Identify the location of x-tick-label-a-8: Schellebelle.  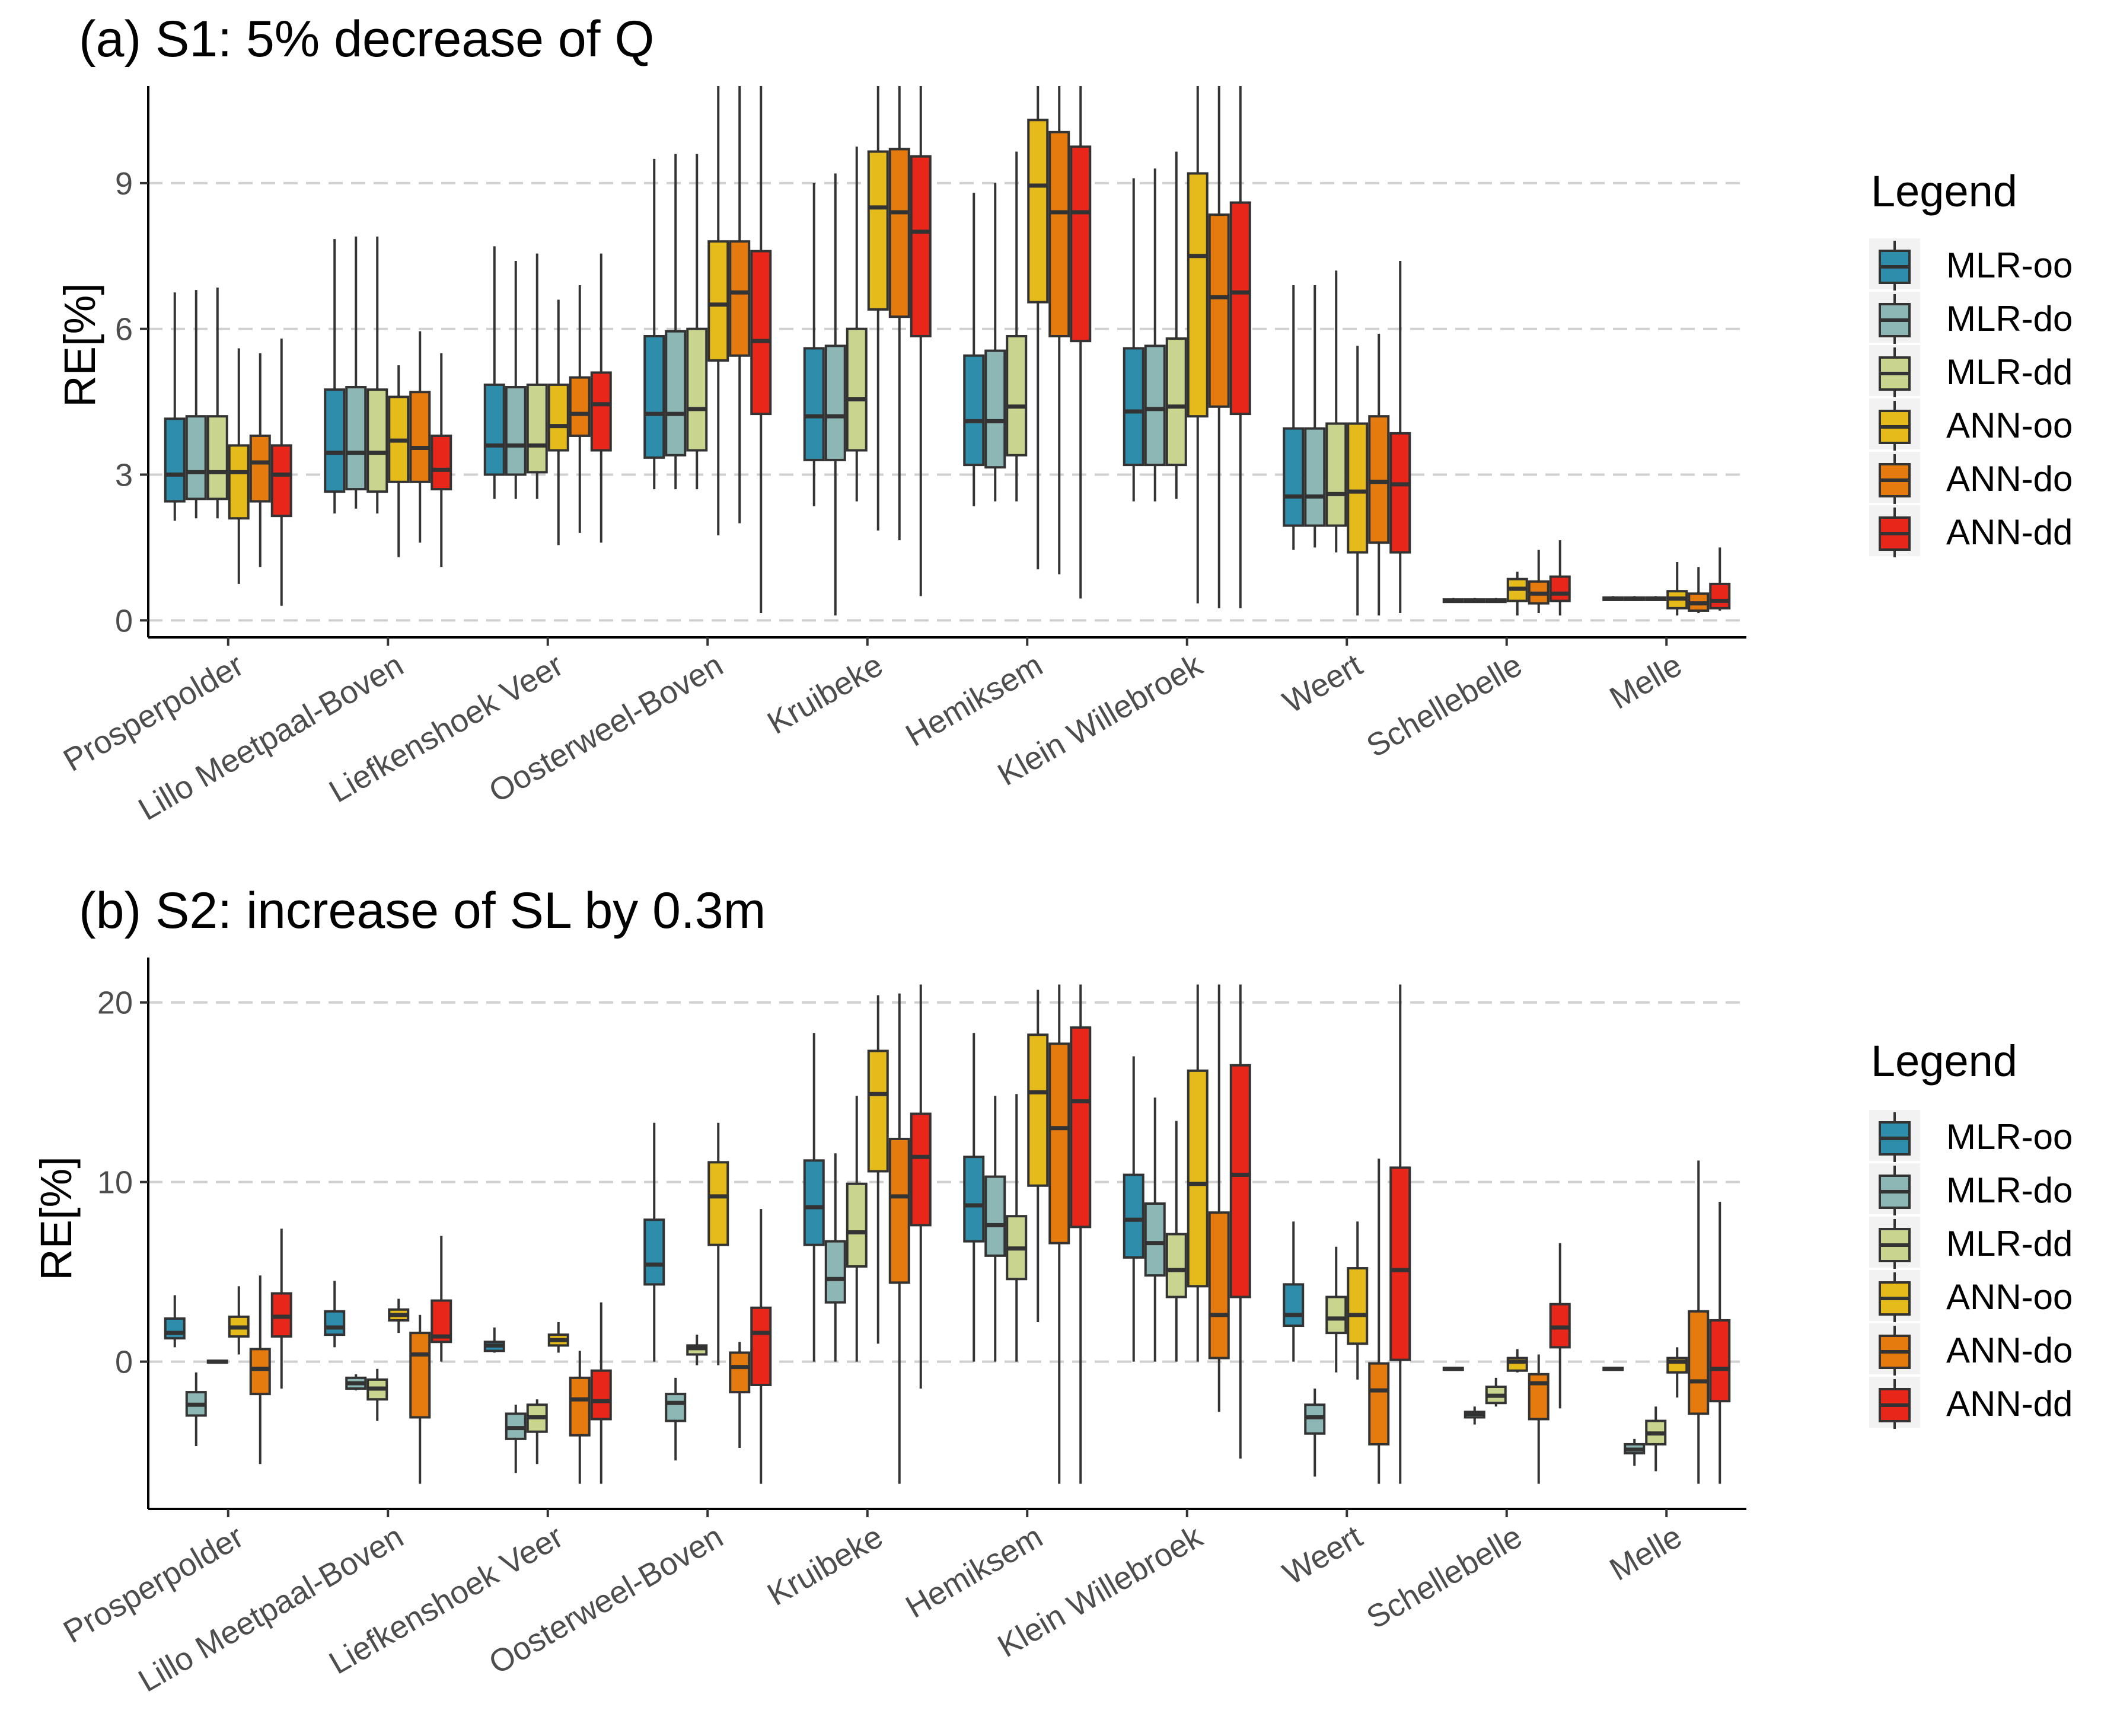
(1445, 705).